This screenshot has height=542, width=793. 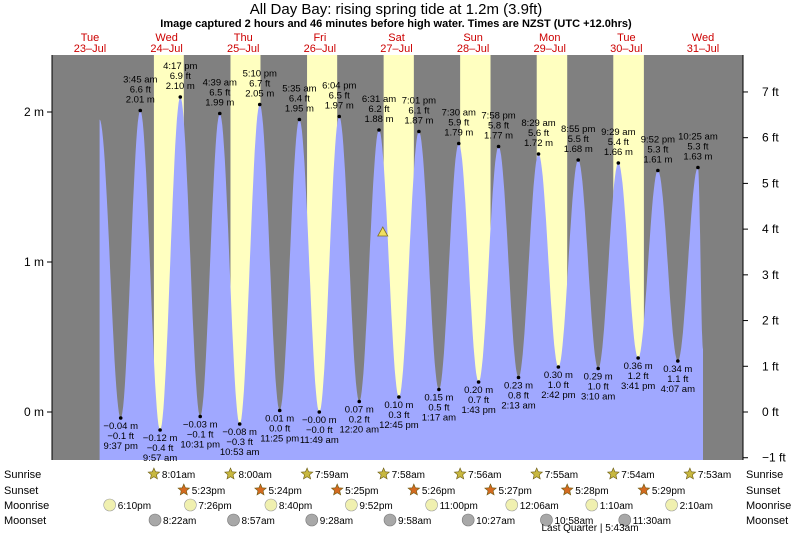 I want to click on right-tick-label: −1 ft, so click(x=774, y=458).